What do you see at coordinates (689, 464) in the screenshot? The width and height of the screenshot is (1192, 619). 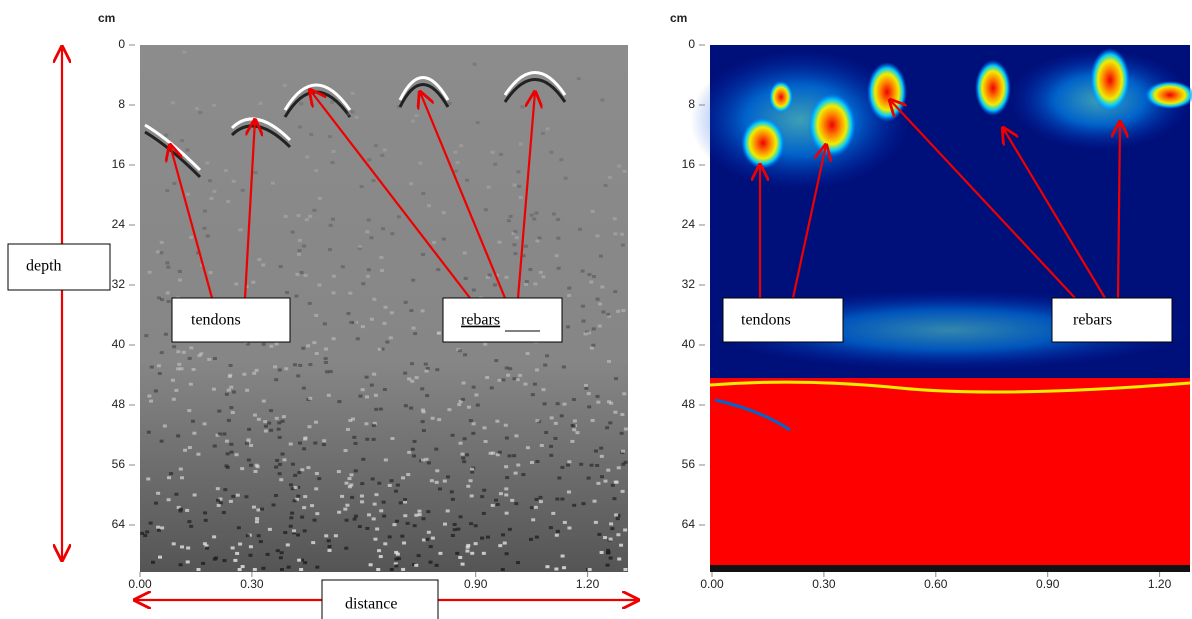 I see `y-tick-label: 56` at bounding box center [689, 464].